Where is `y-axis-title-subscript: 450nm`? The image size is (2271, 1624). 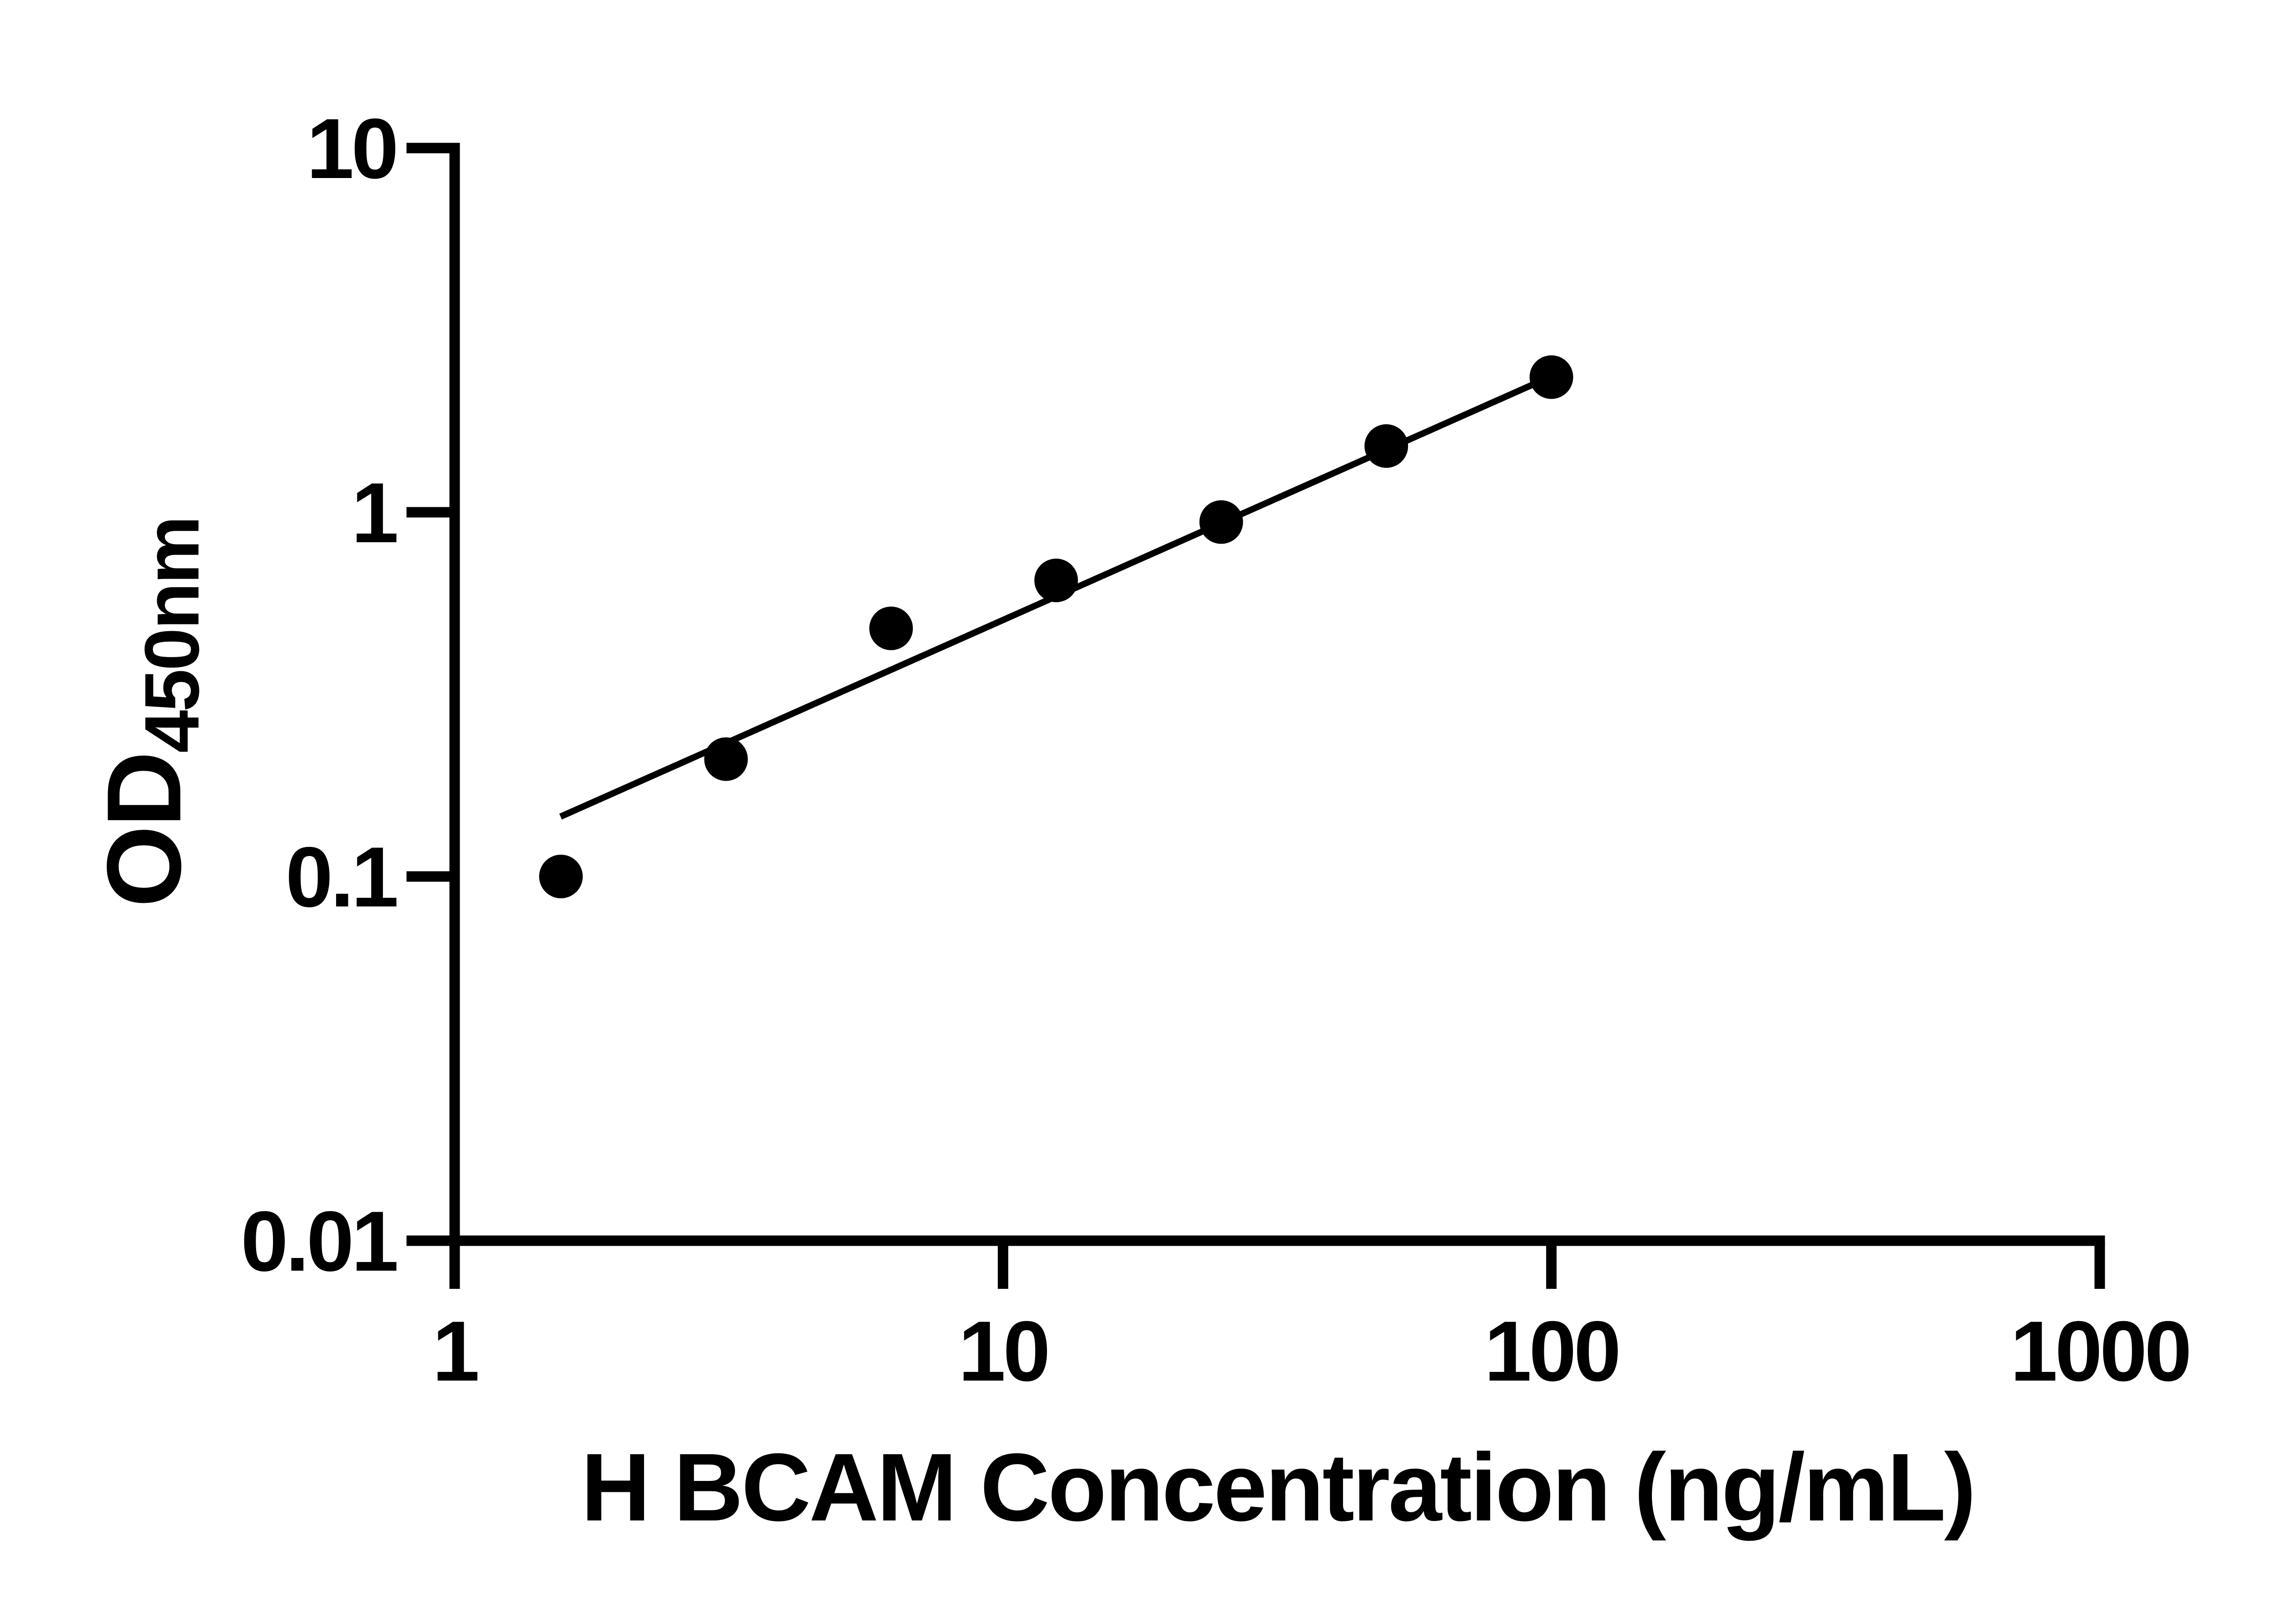 y-axis-title-subscript: 450nm is located at coordinates (172, 635).